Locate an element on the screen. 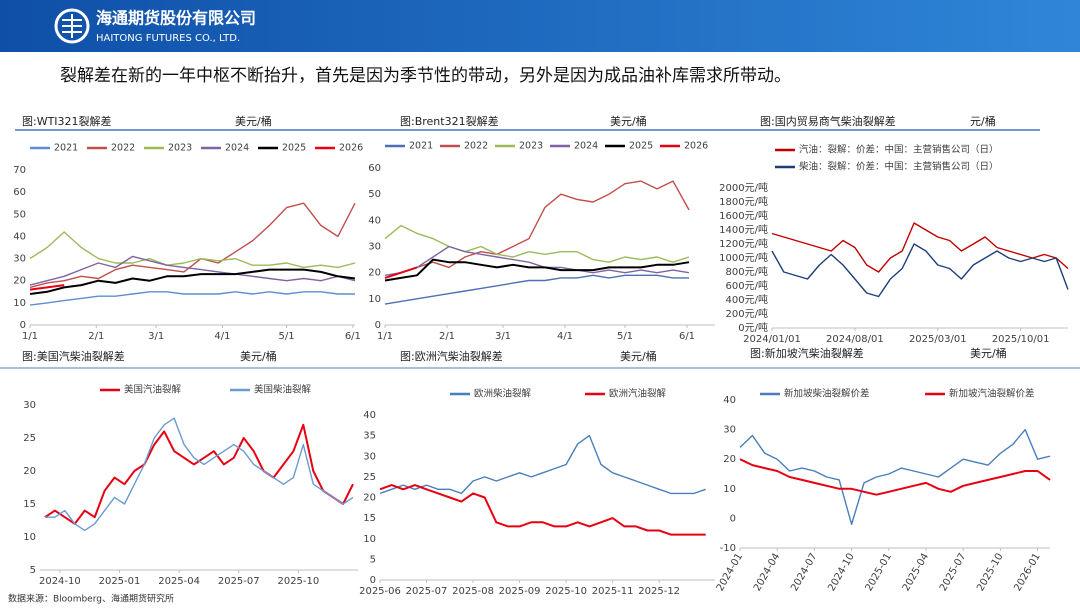 This screenshot has width=1080, height=608. legend-label: 2026 is located at coordinates (351, 148).